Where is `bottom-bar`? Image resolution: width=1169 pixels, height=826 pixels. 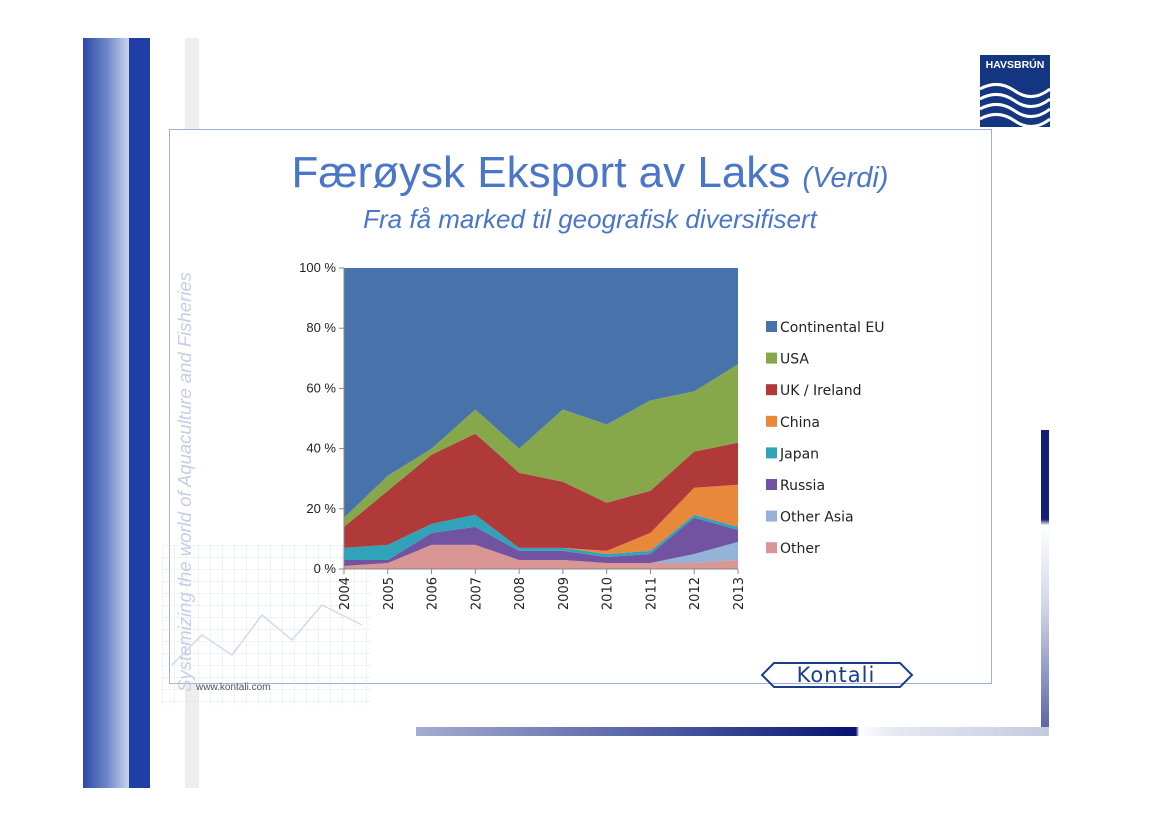
bottom-bar is located at coordinates (732, 731).